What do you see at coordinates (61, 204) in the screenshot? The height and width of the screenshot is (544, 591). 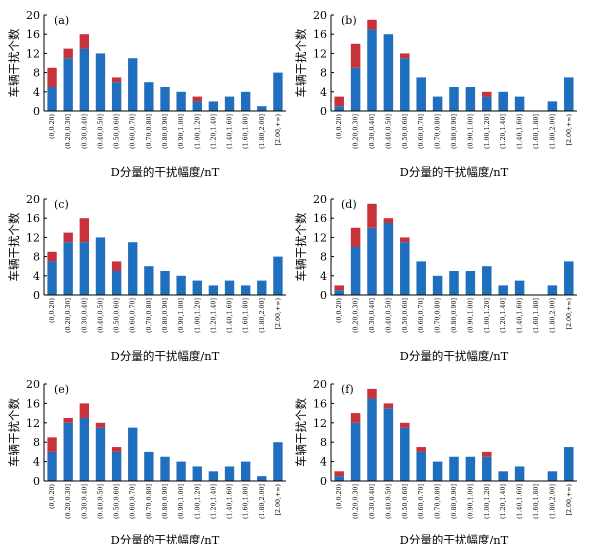 I see `panel-label: (c)` at bounding box center [61, 204].